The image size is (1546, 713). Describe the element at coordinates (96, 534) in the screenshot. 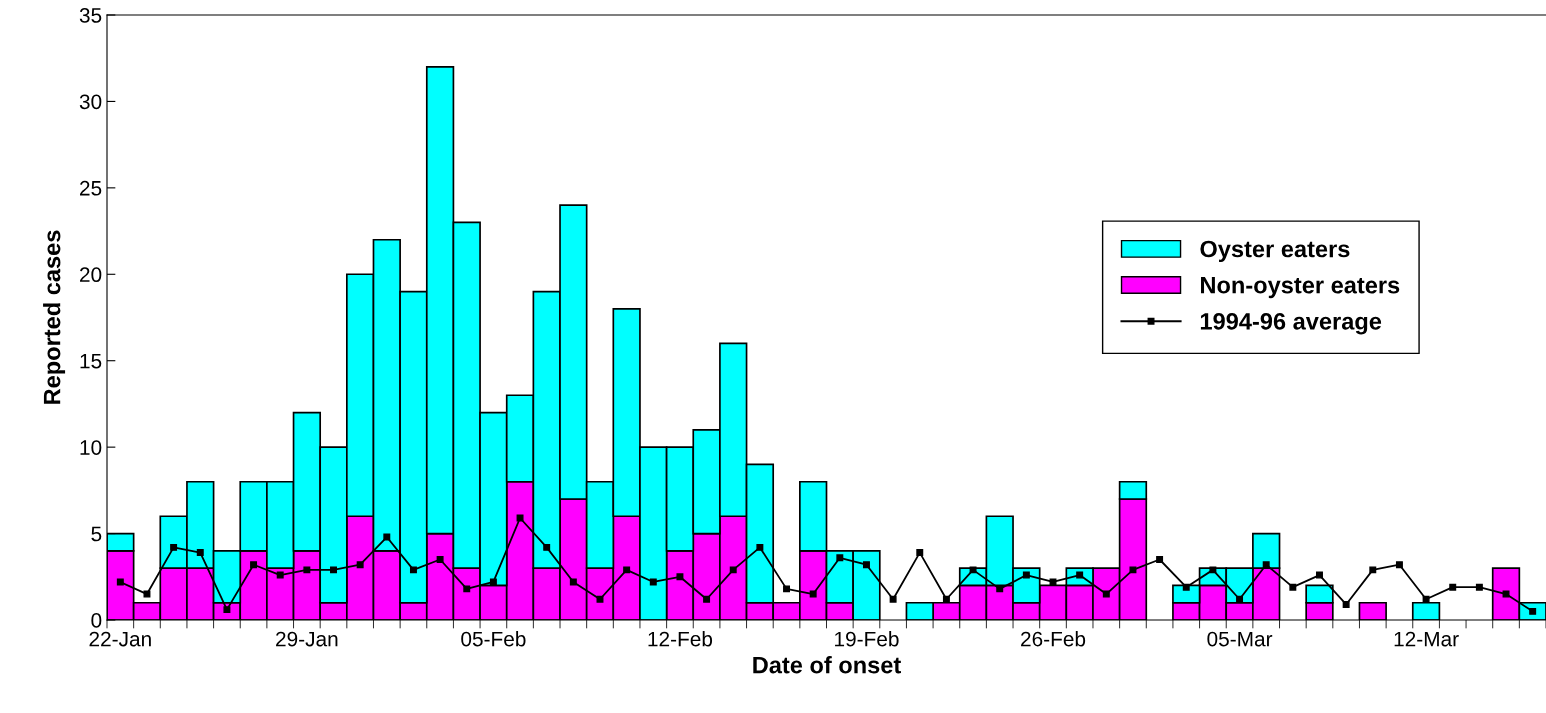

I see `y-tick-label: 5` at that location.